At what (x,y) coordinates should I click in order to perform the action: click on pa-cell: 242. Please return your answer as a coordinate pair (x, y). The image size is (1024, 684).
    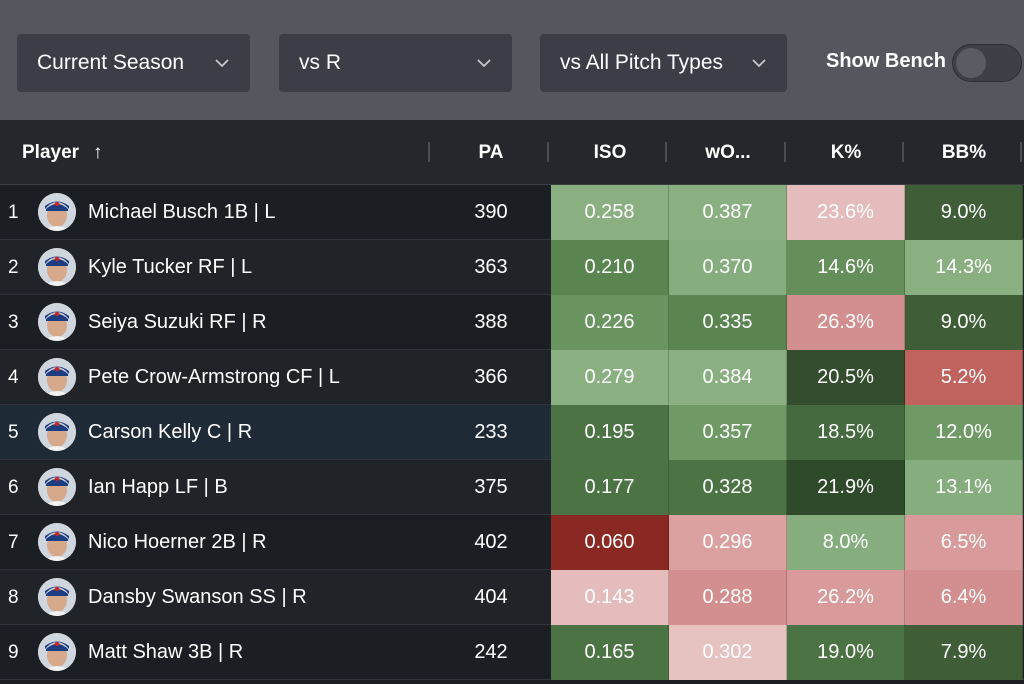
    Looking at the image, I should click on (491, 652).